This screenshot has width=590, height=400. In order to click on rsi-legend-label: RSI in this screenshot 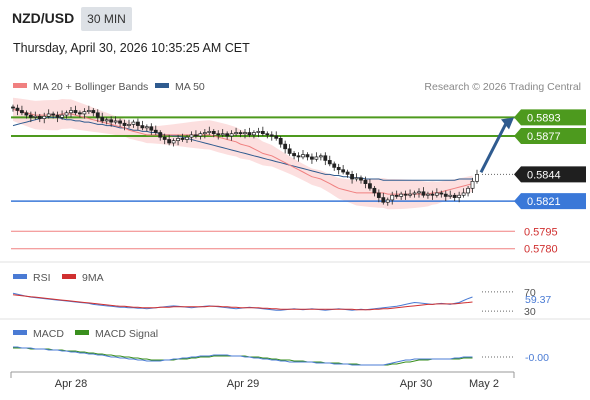, I will do `click(42, 278)`.